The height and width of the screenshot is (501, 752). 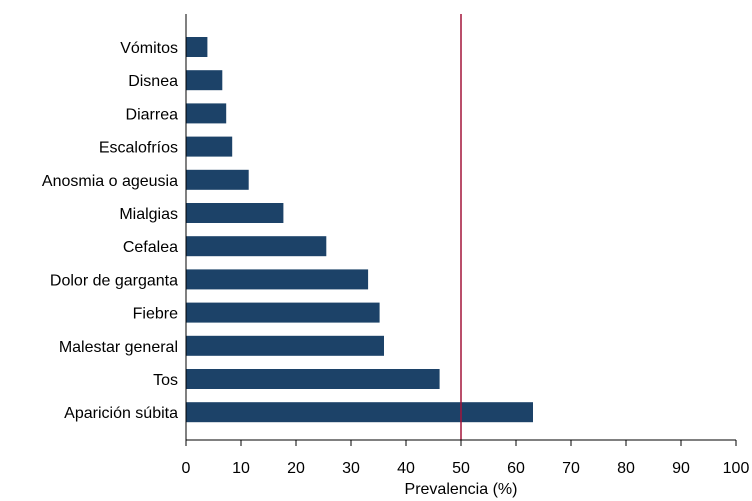 What do you see at coordinates (241, 468) in the screenshot?
I see `x-tick-label: 10` at bounding box center [241, 468].